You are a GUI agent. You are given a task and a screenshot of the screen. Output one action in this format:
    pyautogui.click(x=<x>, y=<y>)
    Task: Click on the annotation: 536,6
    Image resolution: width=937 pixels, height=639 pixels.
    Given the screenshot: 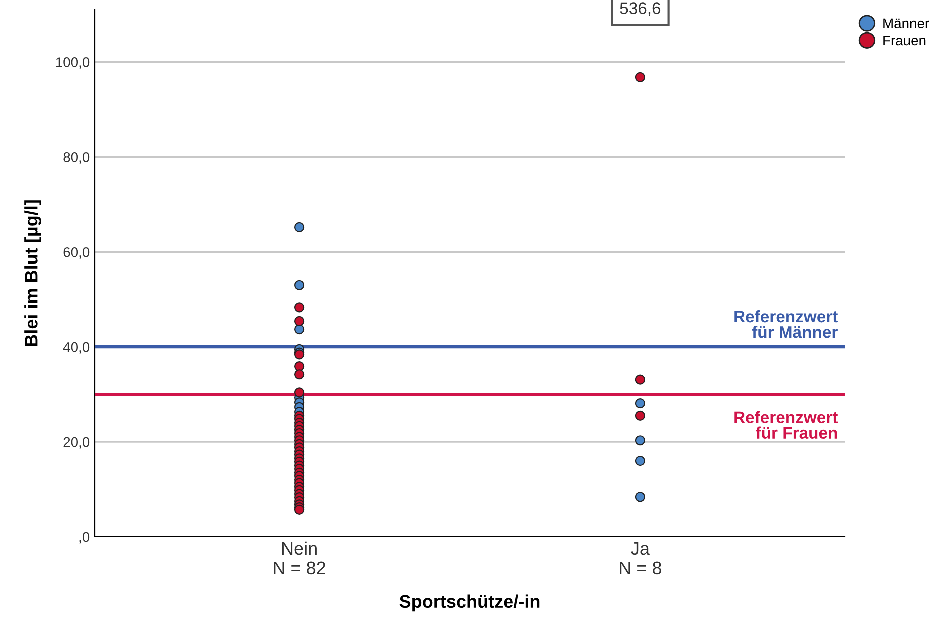 What is the action you would take?
    pyautogui.click(x=640, y=9)
    